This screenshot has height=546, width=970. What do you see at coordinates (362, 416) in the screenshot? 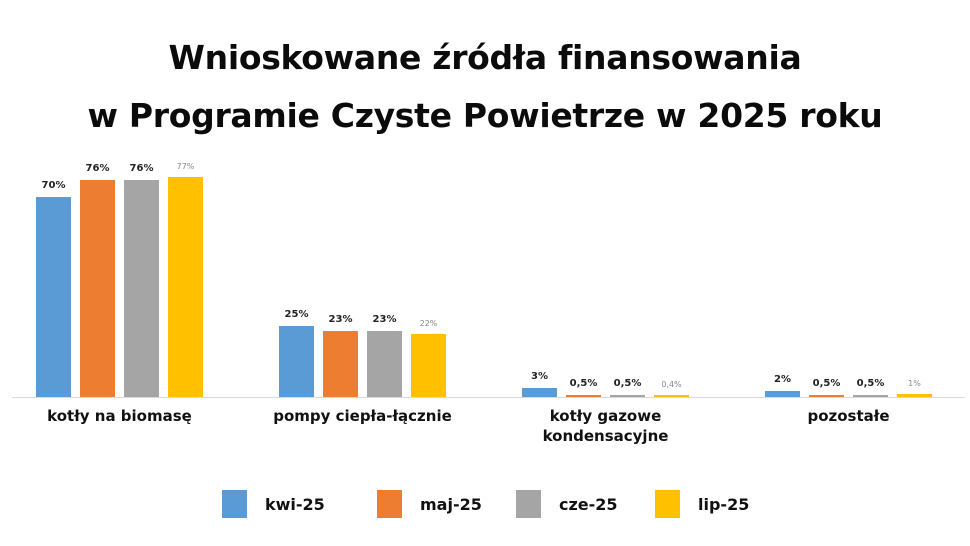
I see `category-label: pompy ciepła-łącznie` at bounding box center [362, 416].